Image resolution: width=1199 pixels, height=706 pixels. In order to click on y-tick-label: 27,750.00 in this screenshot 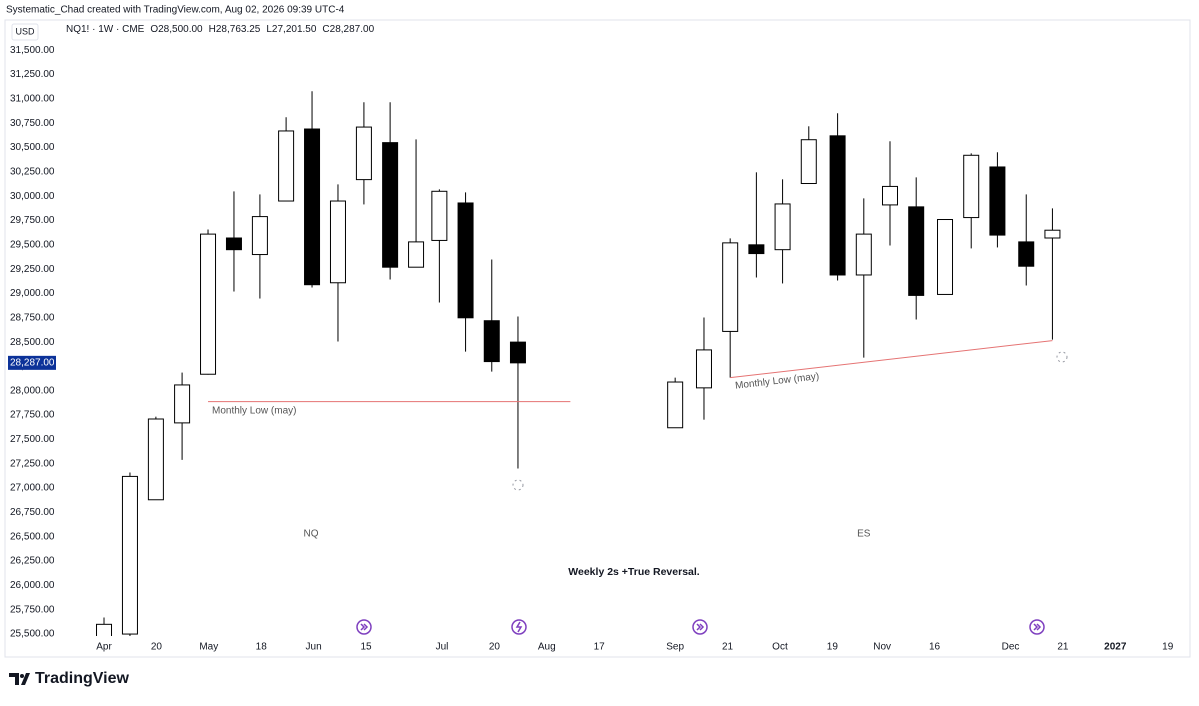, I will do `click(32, 415)`.